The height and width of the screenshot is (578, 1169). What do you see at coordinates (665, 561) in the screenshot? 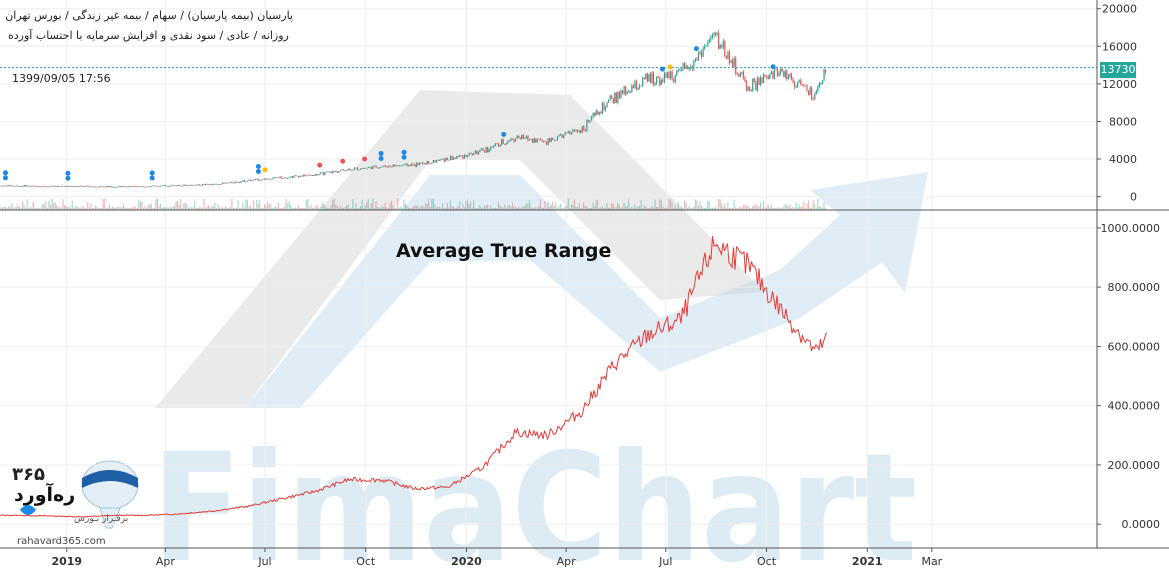
I see `time-tick-label: Jul` at bounding box center [665, 561].